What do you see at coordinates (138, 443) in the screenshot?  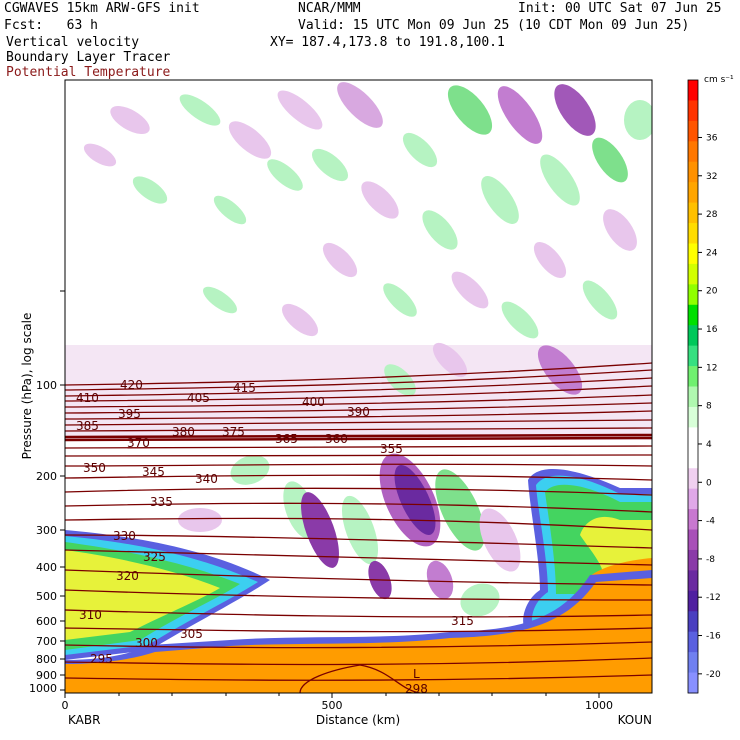 I see `theta-label: 370` at bounding box center [138, 443].